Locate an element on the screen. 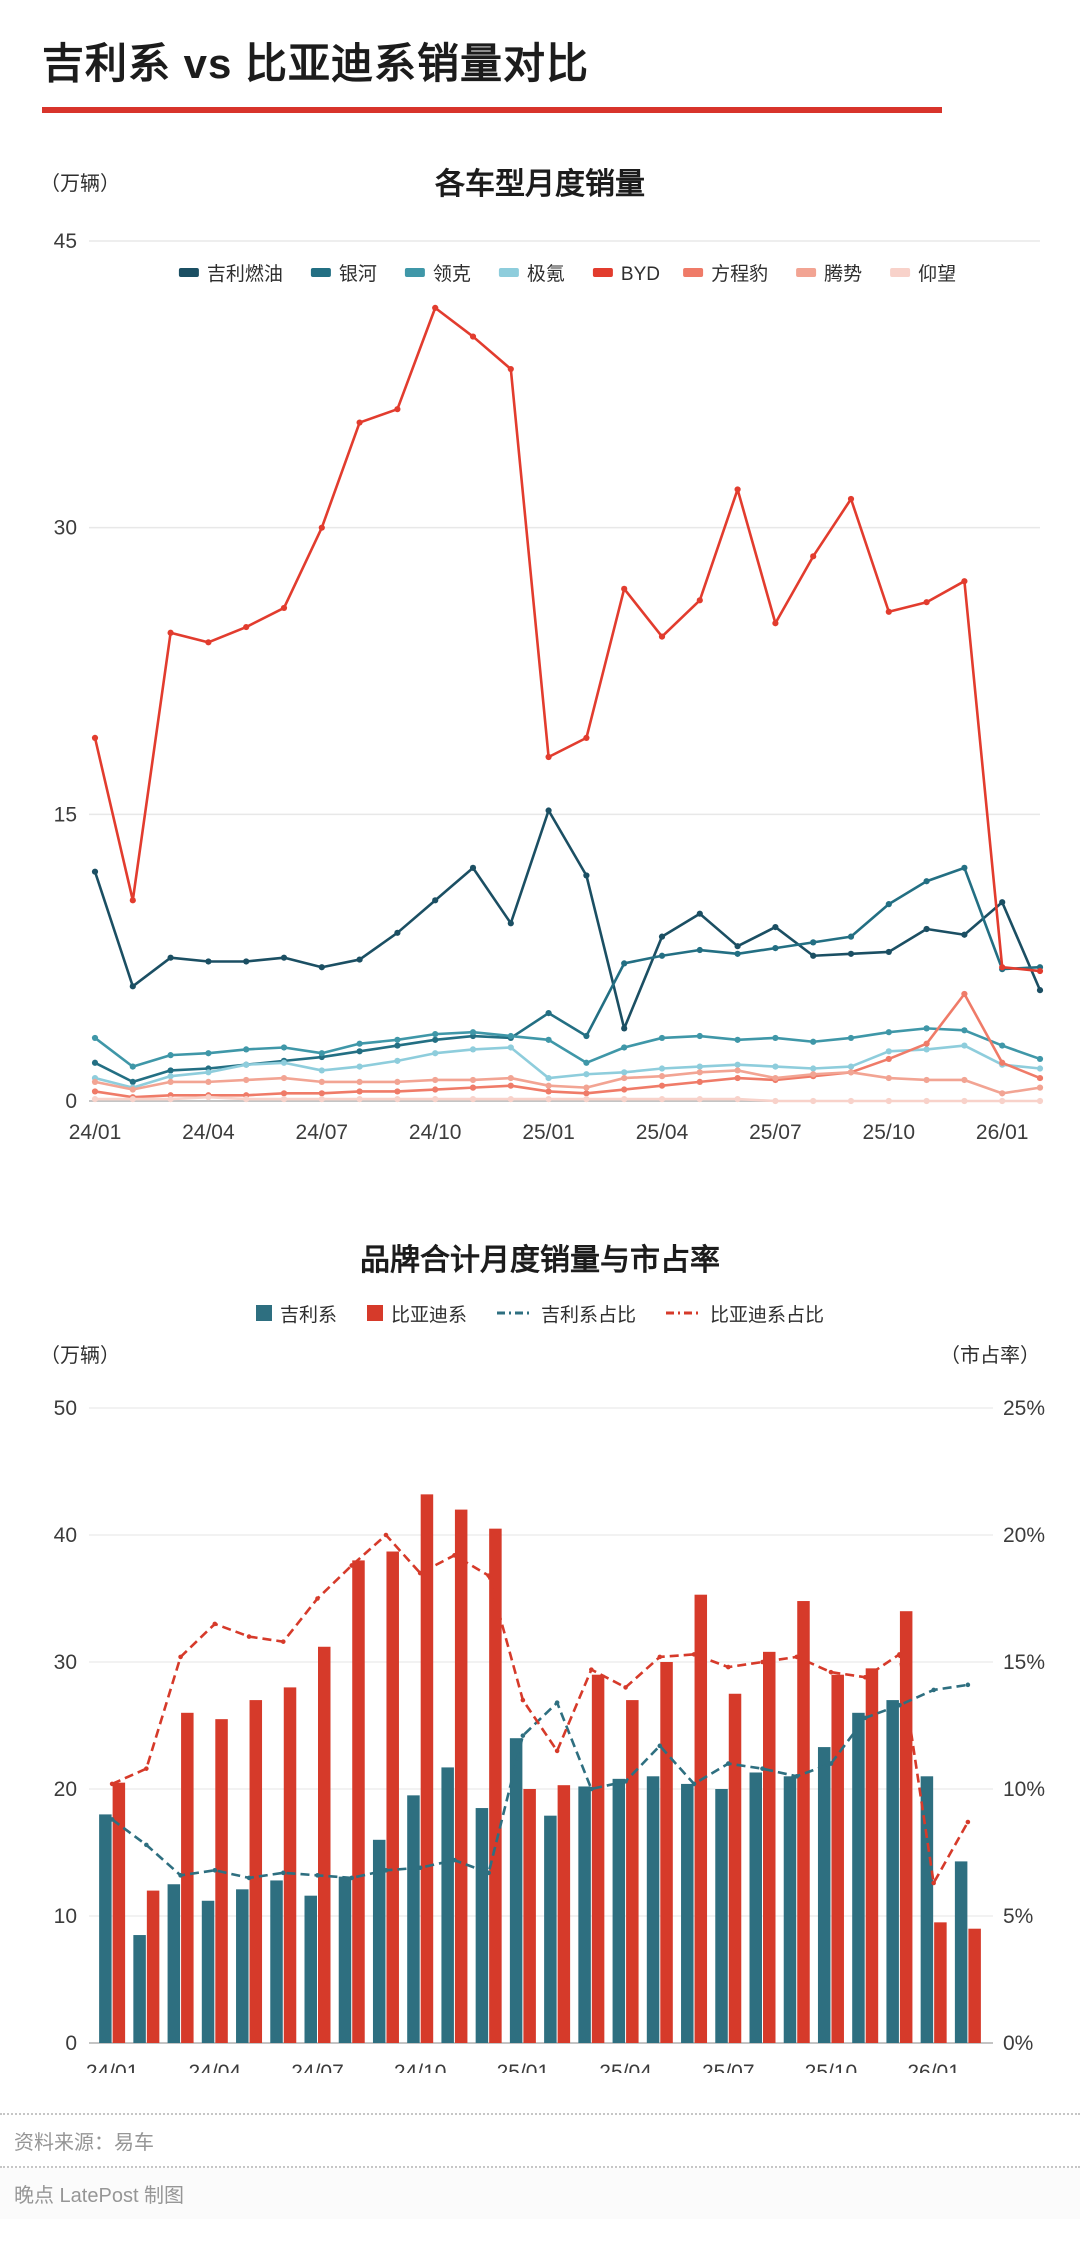 The width and height of the screenshot is (1080, 2243). chart1-legend-label: 银河 is located at coordinates (358, 274).